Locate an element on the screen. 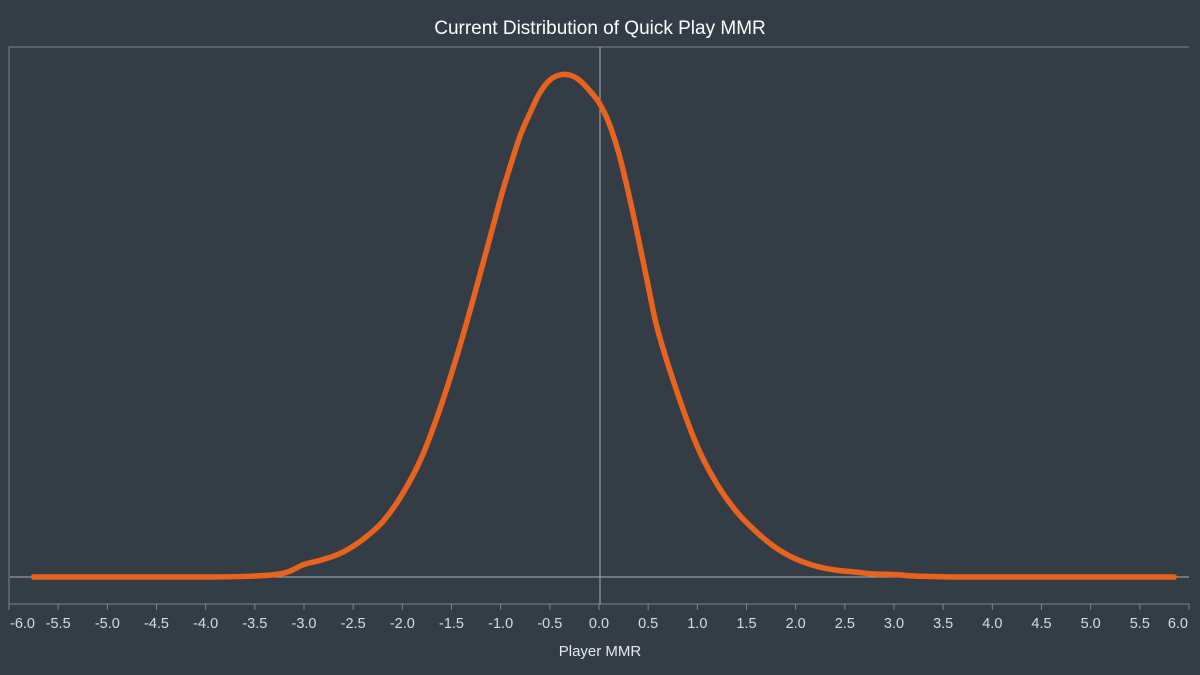  x-tick-label: 4.0 is located at coordinates (992, 624).